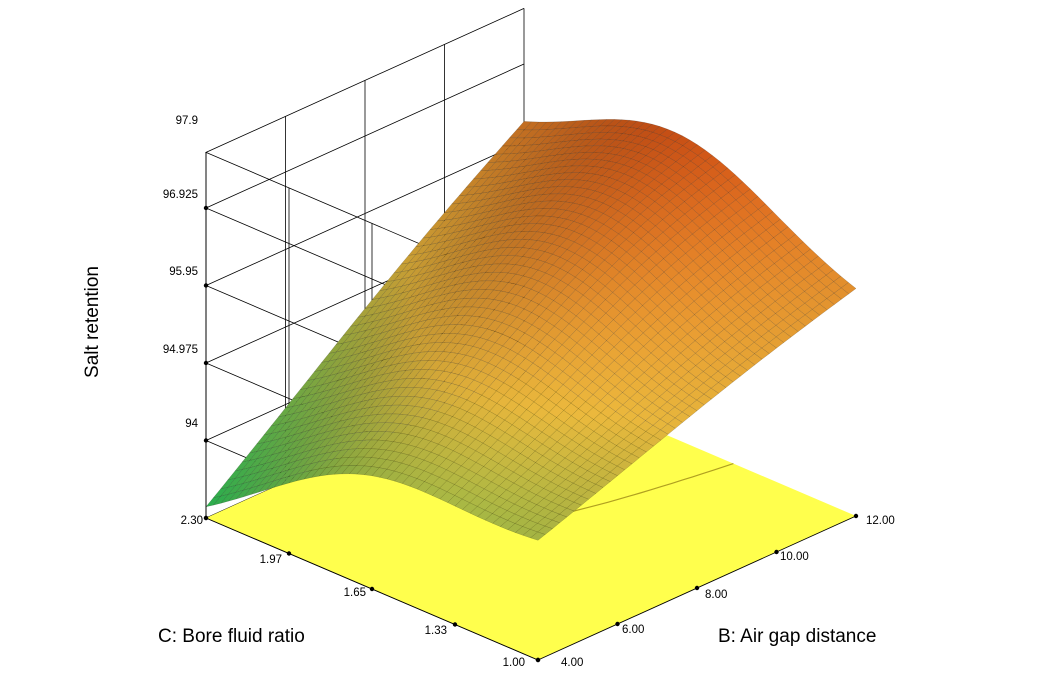 This screenshot has width=1042, height=696. I want to click on x-tick-label: 8.00, so click(716, 595).